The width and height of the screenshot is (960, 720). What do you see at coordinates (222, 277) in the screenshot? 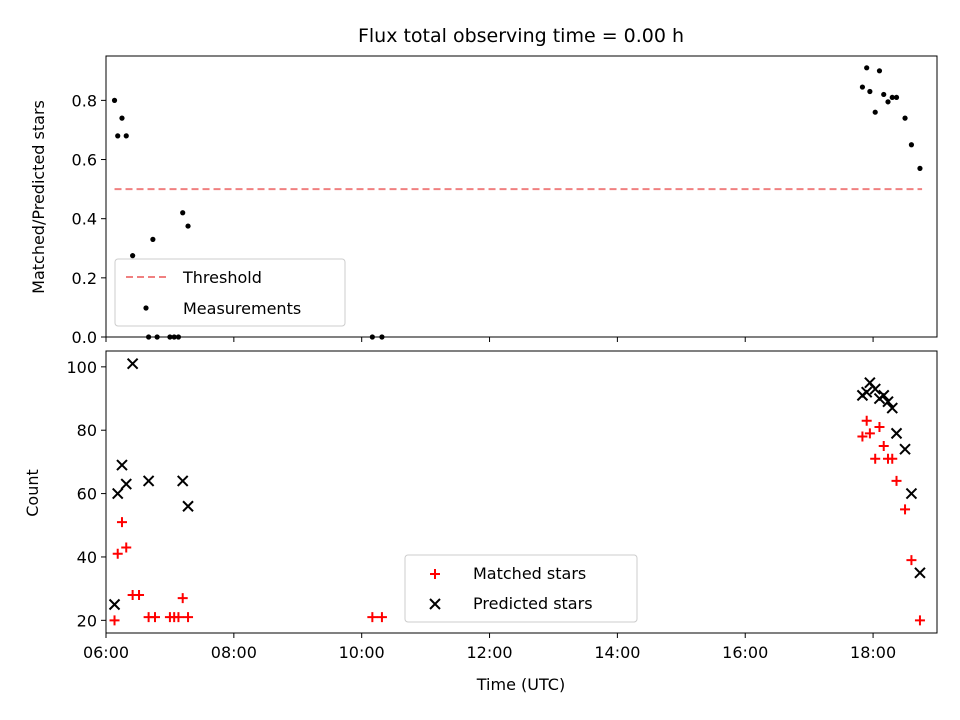
I see `legend-threshold-label: Threshold` at bounding box center [222, 277].